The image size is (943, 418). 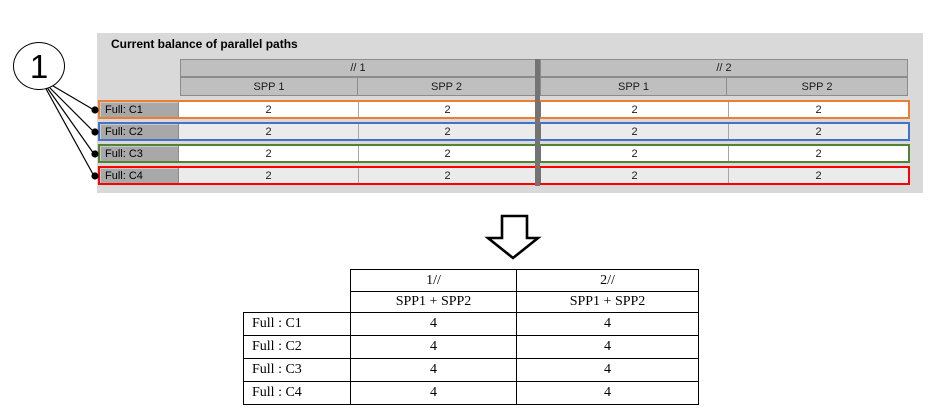 What do you see at coordinates (139, 109) in the screenshot?
I see `row-label: Full: C1` at bounding box center [139, 109].